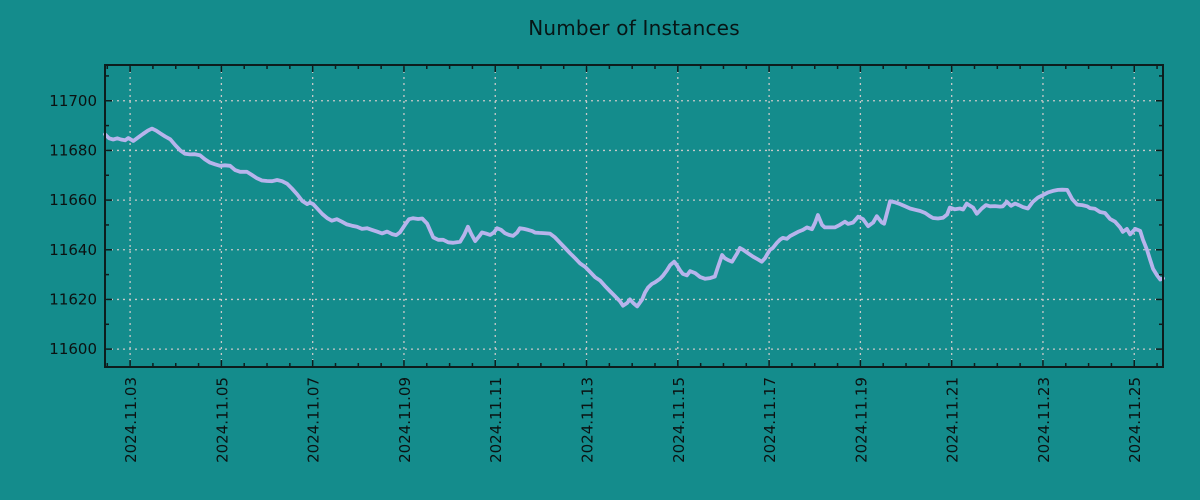 The image size is (1200, 500). Describe the element at coordinates (405, 420) in the screenshot. I see `x-tick-label: 2024.11.09` at that location.